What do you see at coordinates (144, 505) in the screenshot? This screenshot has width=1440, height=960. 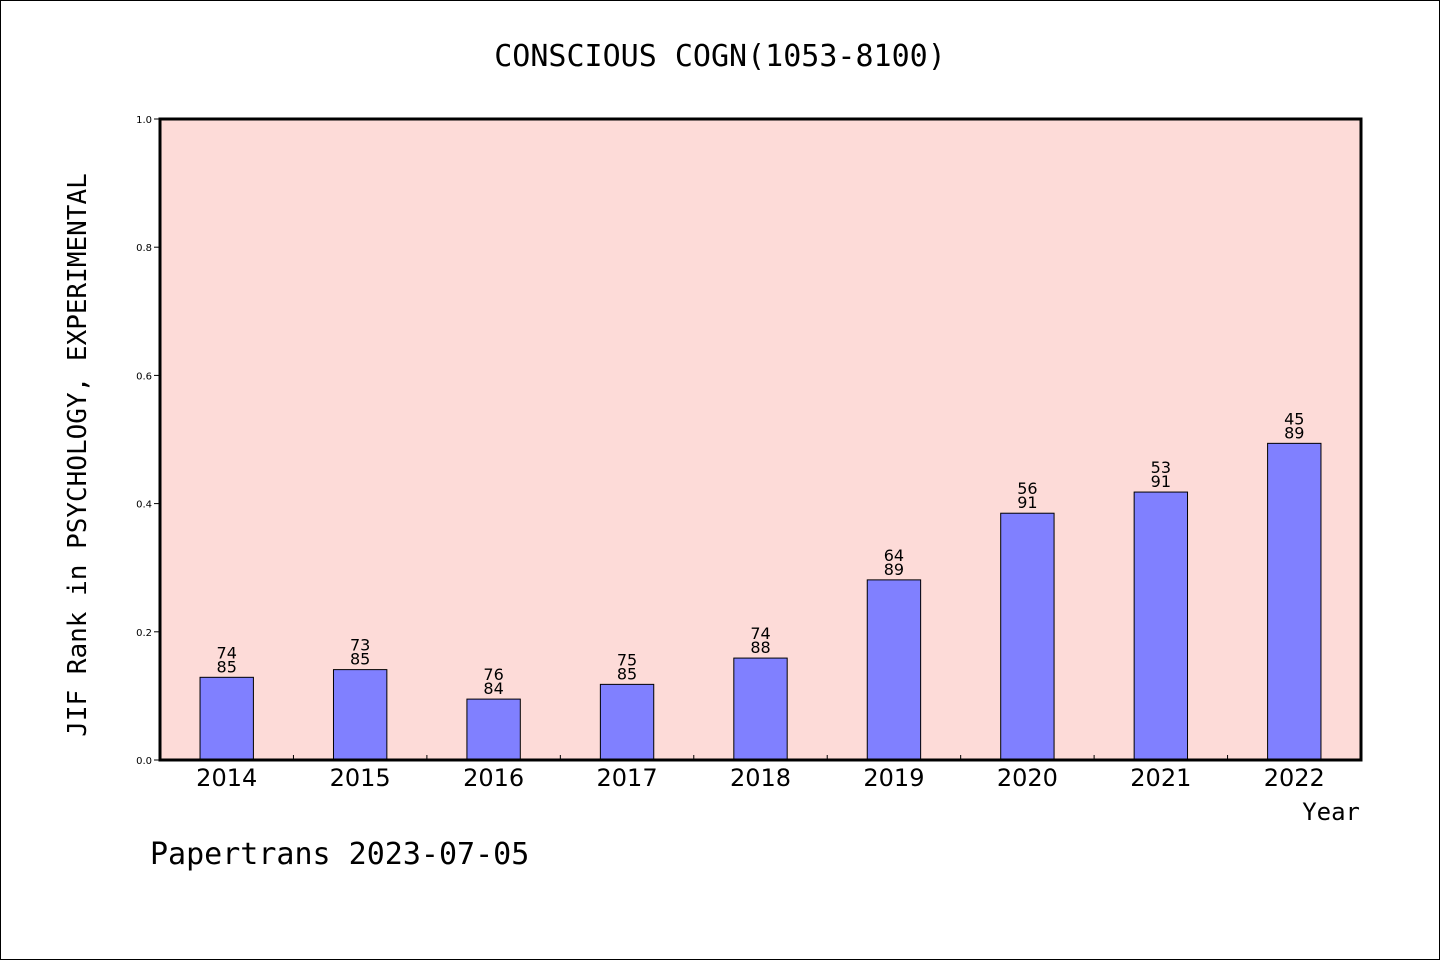 I see `y-tick-label: 0.4` at bounding box center [144, 505].